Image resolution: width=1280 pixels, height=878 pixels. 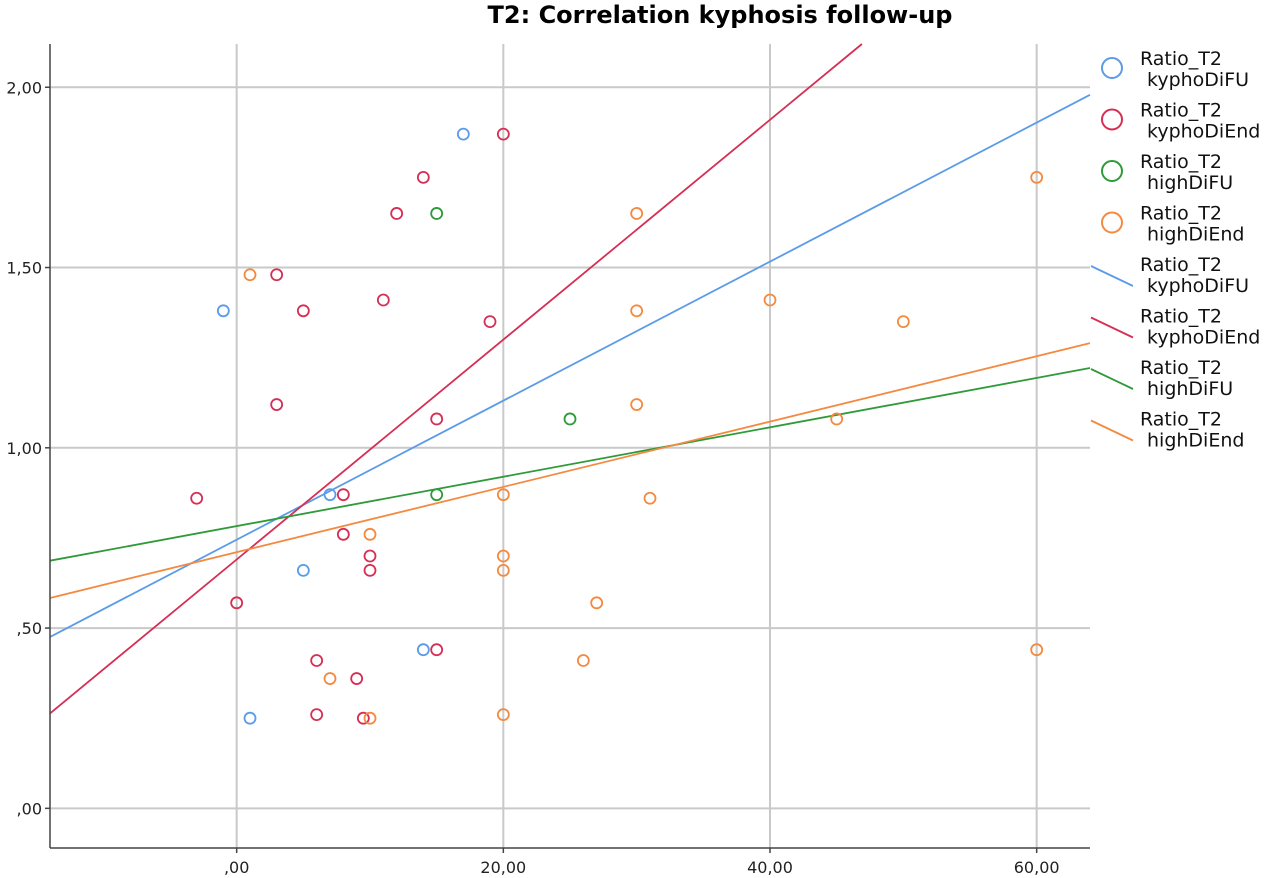 What do you see at coordinates (24, 268) in the screenshot?
I see `y-tick-label: 1,50` at bounding box center [24, 268].